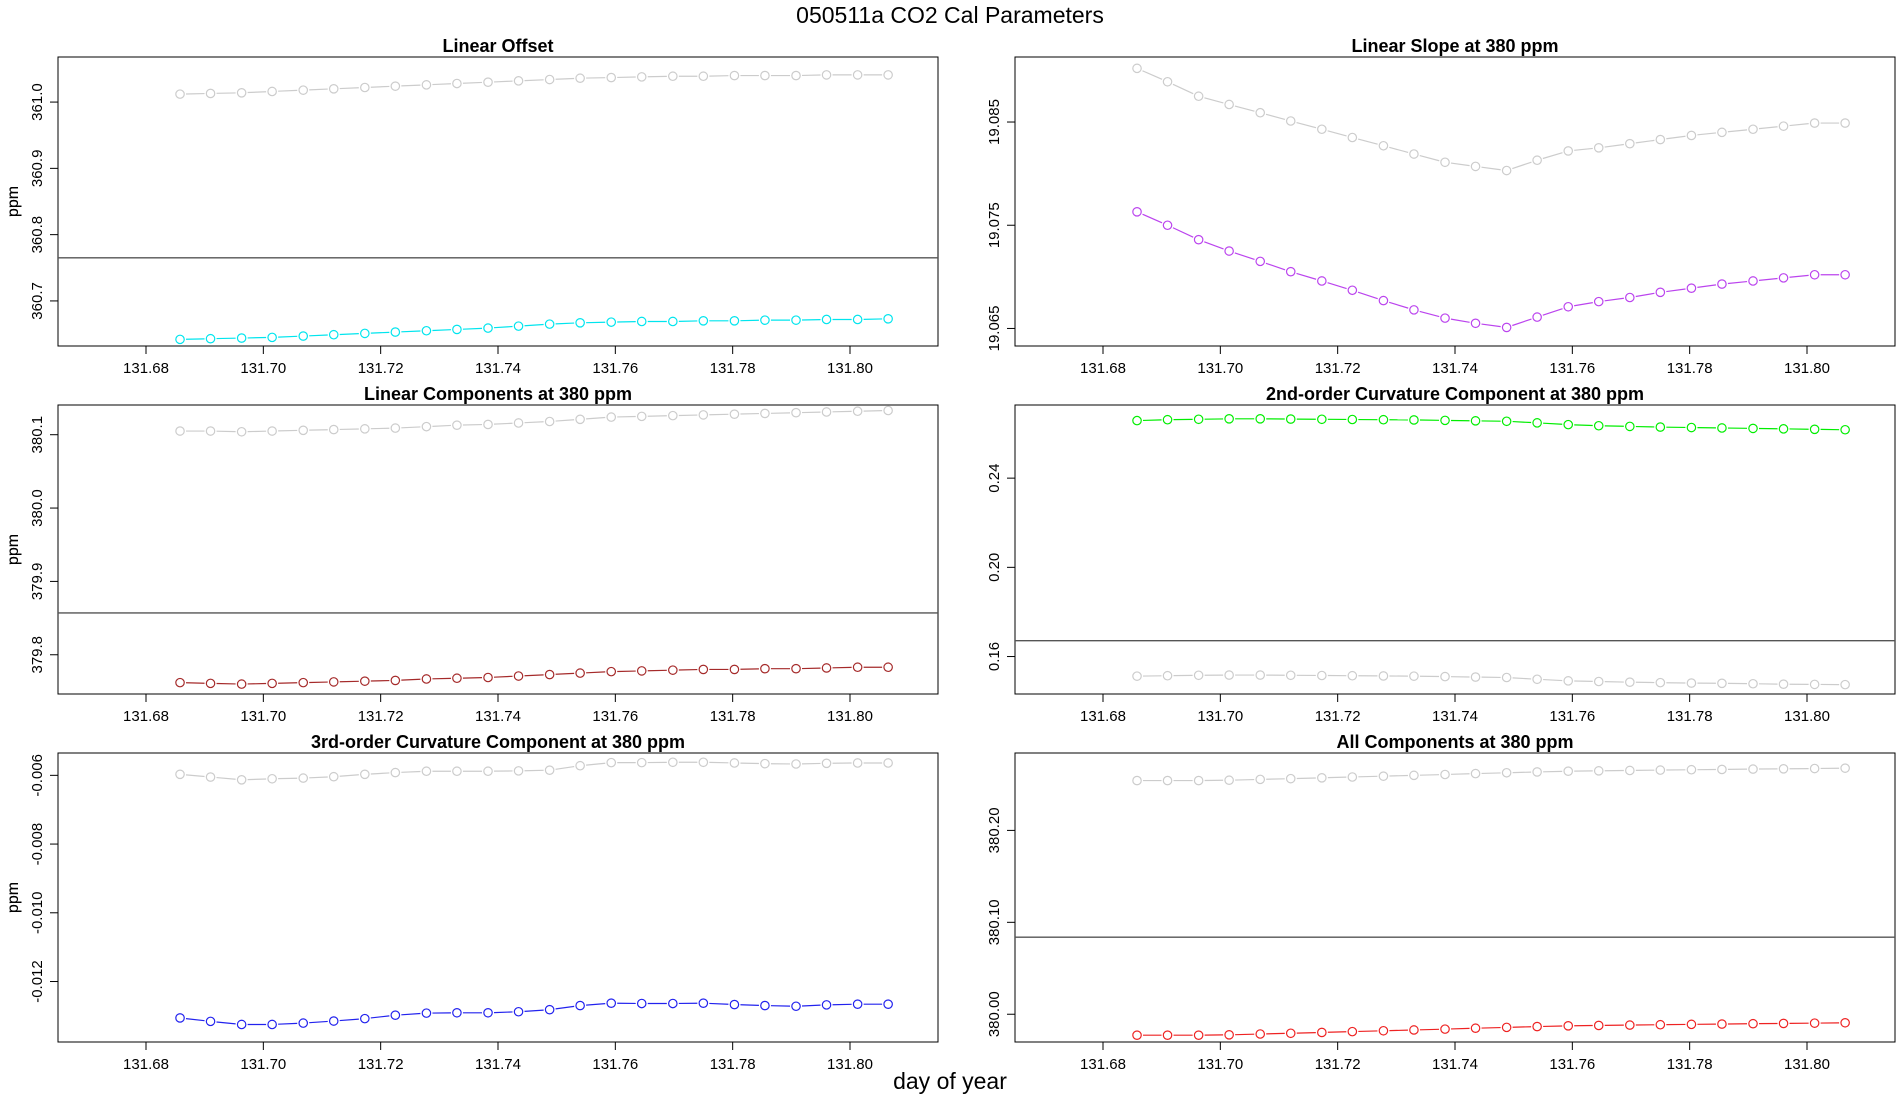  I want to click on x-tick-label: 131.70, so click(263, 368).